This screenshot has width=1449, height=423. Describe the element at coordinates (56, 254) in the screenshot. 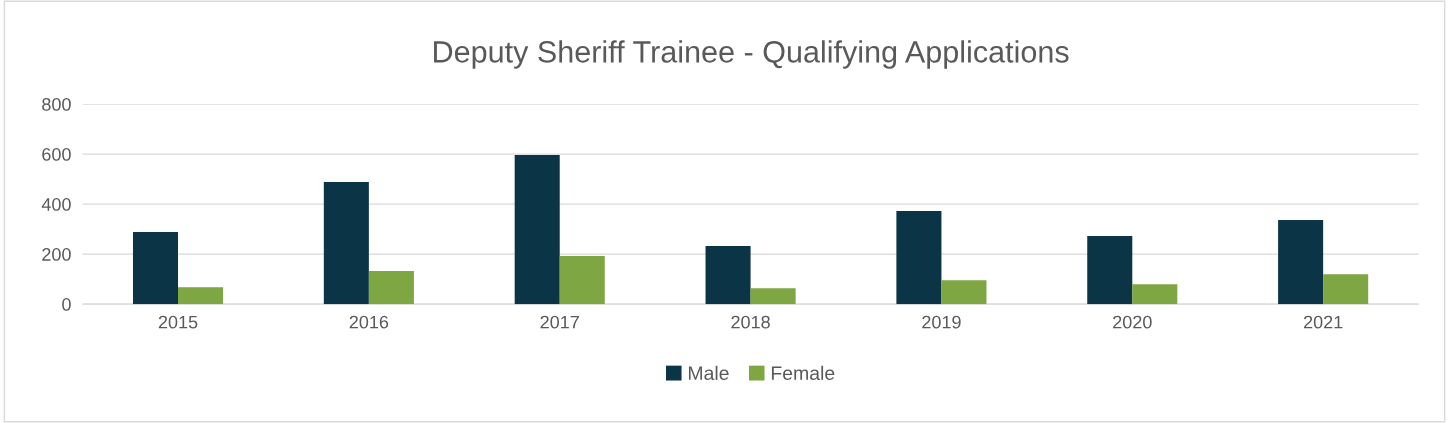

I see `y-tick-label: 200` at that location.